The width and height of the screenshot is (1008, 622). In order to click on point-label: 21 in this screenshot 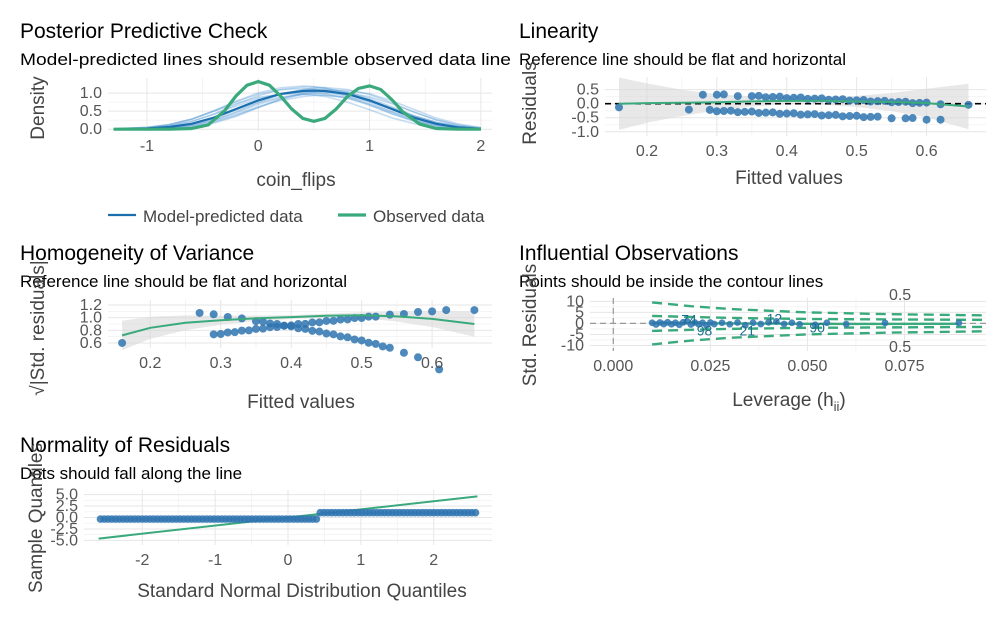, I will do `click(747, 330)`.